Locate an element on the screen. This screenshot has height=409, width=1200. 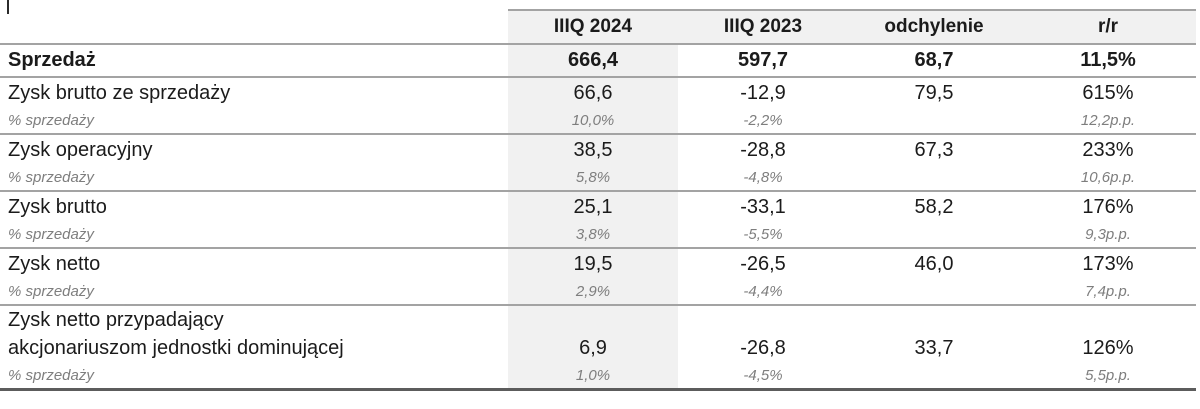
cell-rr: 126% is located at coordinates (1108, 348).